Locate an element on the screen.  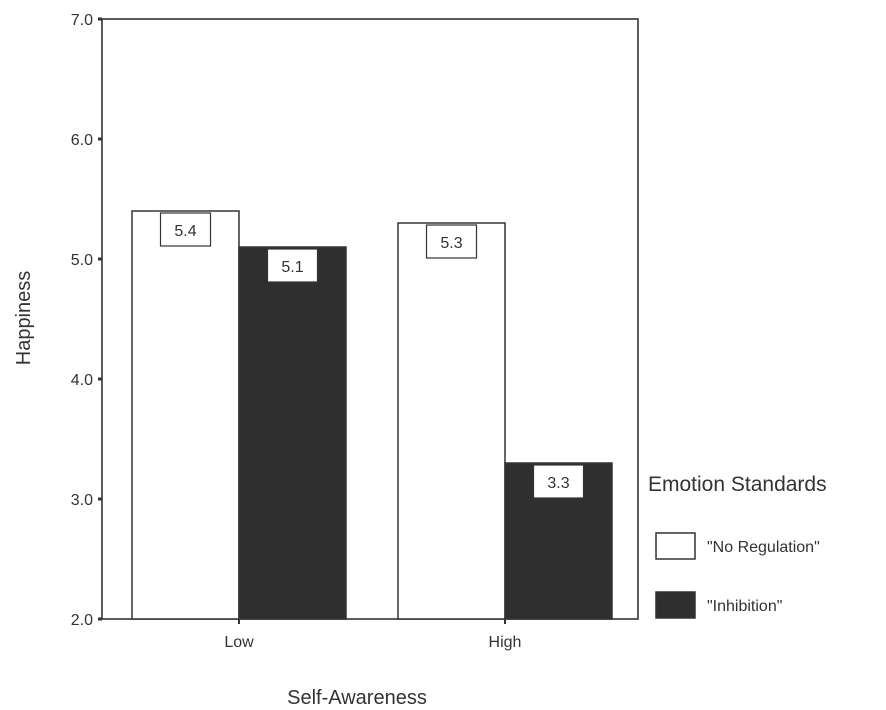
y-tick-label: 6.0 is located at coordinates (82, 140).